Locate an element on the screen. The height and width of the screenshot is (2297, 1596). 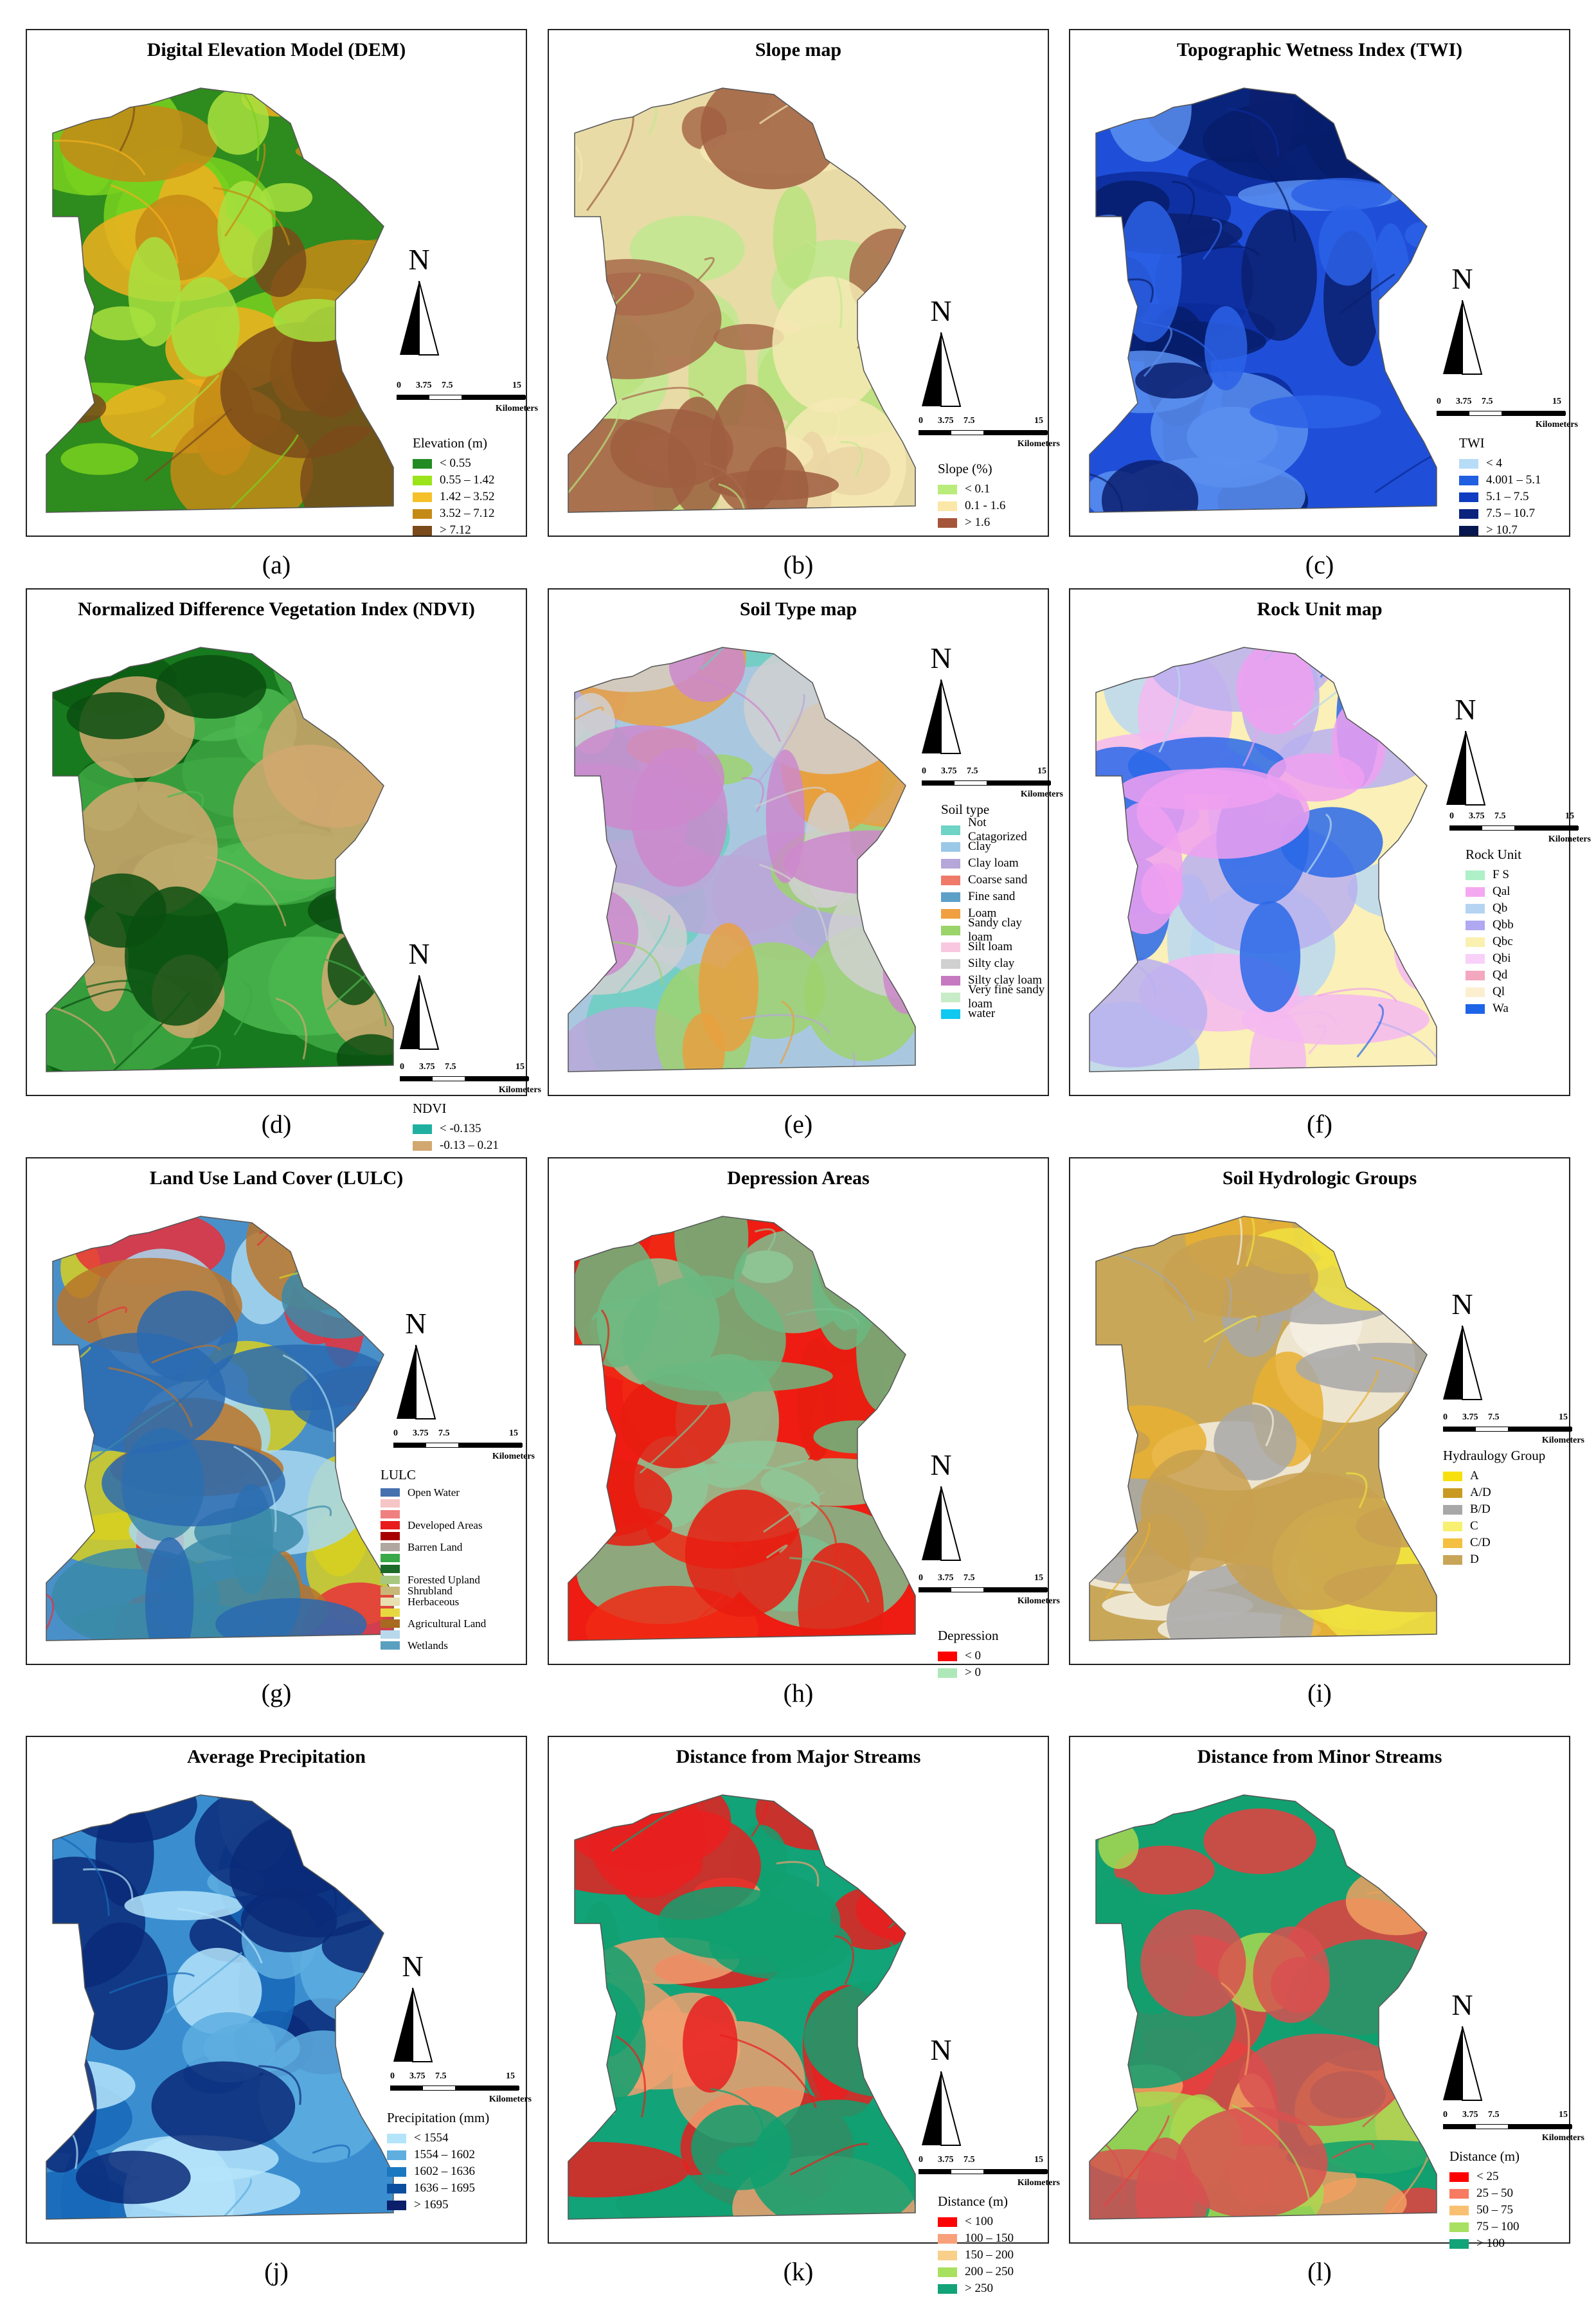
legend-label: 0.55 – 1.42 is located at coordinates (468, 480).